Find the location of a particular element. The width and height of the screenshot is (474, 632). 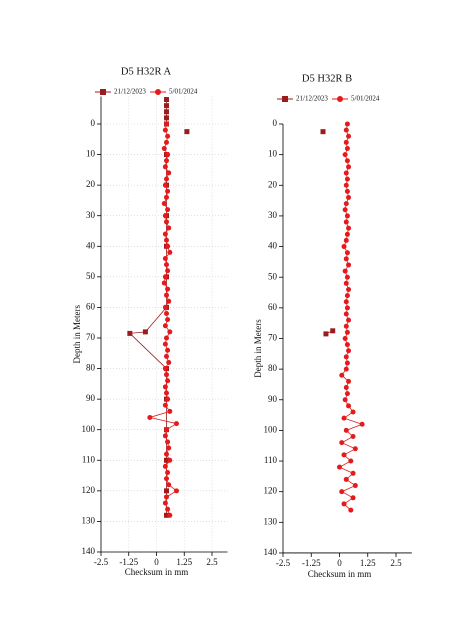

y-tick-label: 40 is located at coordinates (273, 246).